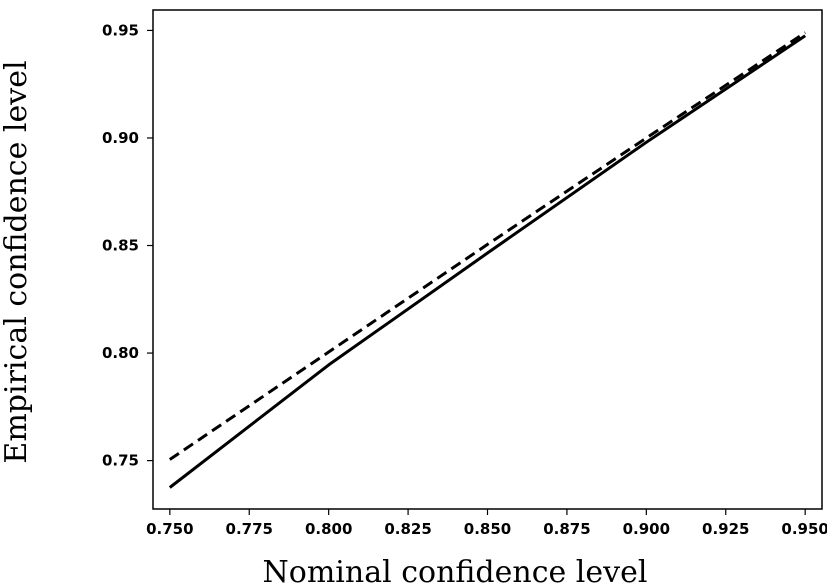 Image resolution: width=827 pixels, height=588 pixels. Describe the element at coordinates (407, 529) in the screenshot. I see `x-tick-label: 0.825` at that location.